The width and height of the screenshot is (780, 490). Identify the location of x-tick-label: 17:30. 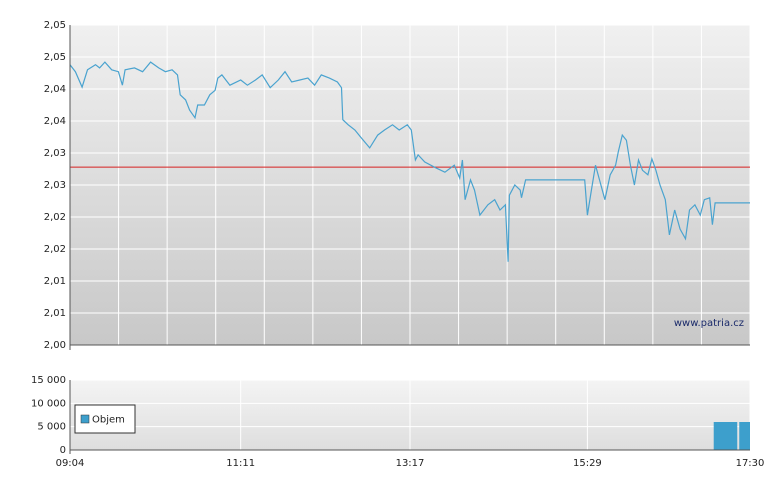
(750, 463).